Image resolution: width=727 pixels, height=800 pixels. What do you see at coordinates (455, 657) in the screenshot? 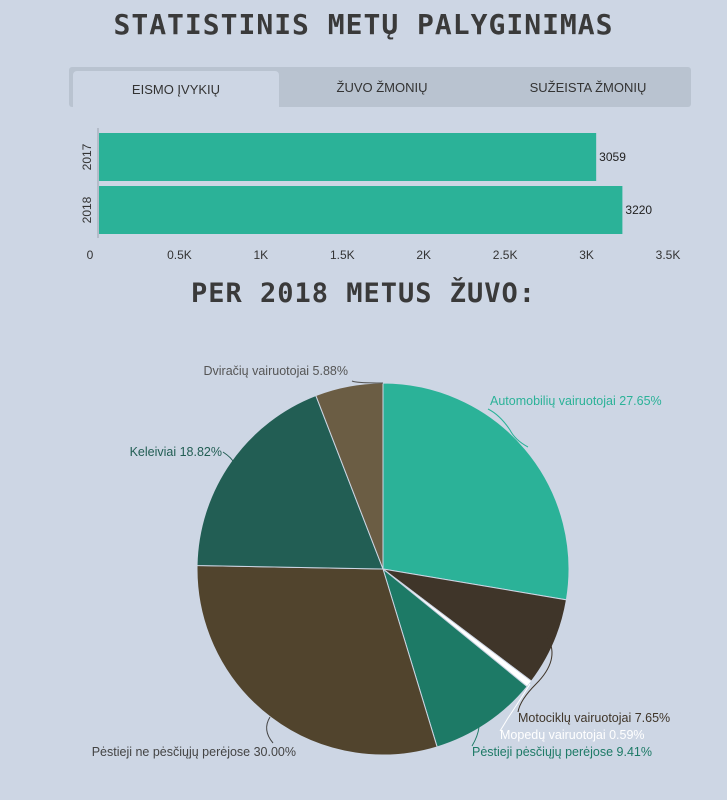
I see `pie-slice-pestieji_perejose` at bounding box center [455, 657].